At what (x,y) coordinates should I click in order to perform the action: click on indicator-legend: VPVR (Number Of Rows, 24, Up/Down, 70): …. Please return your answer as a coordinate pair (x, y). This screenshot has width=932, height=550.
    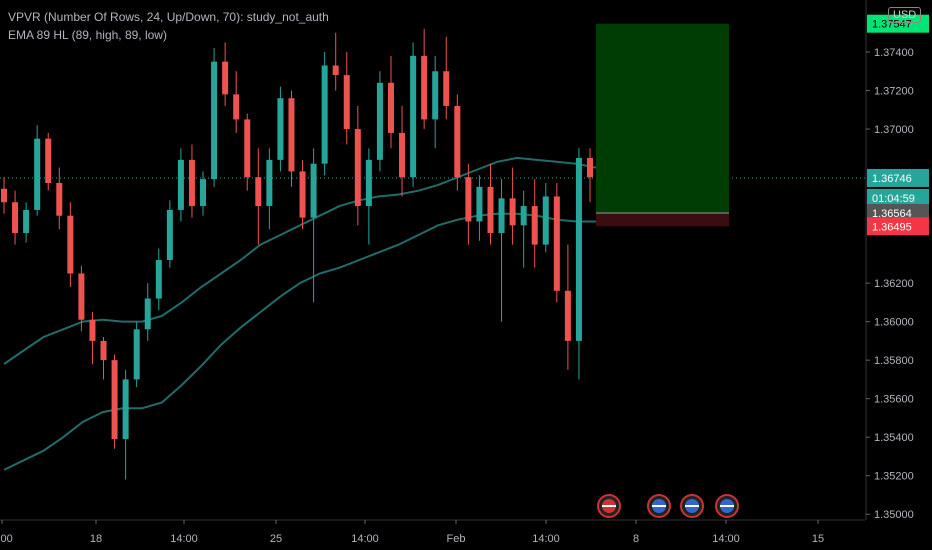
    Looking at the image, I should click on (168, 26).